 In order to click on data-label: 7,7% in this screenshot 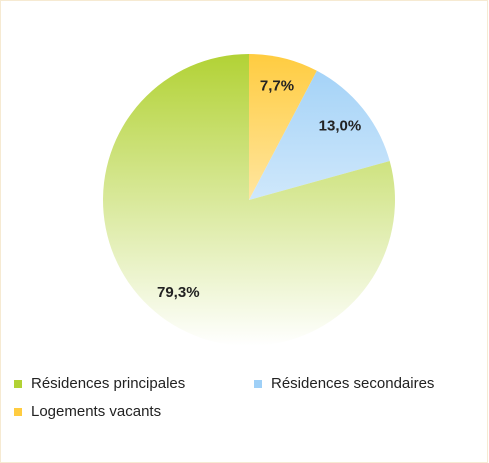, I will do `click(277, 86)`.